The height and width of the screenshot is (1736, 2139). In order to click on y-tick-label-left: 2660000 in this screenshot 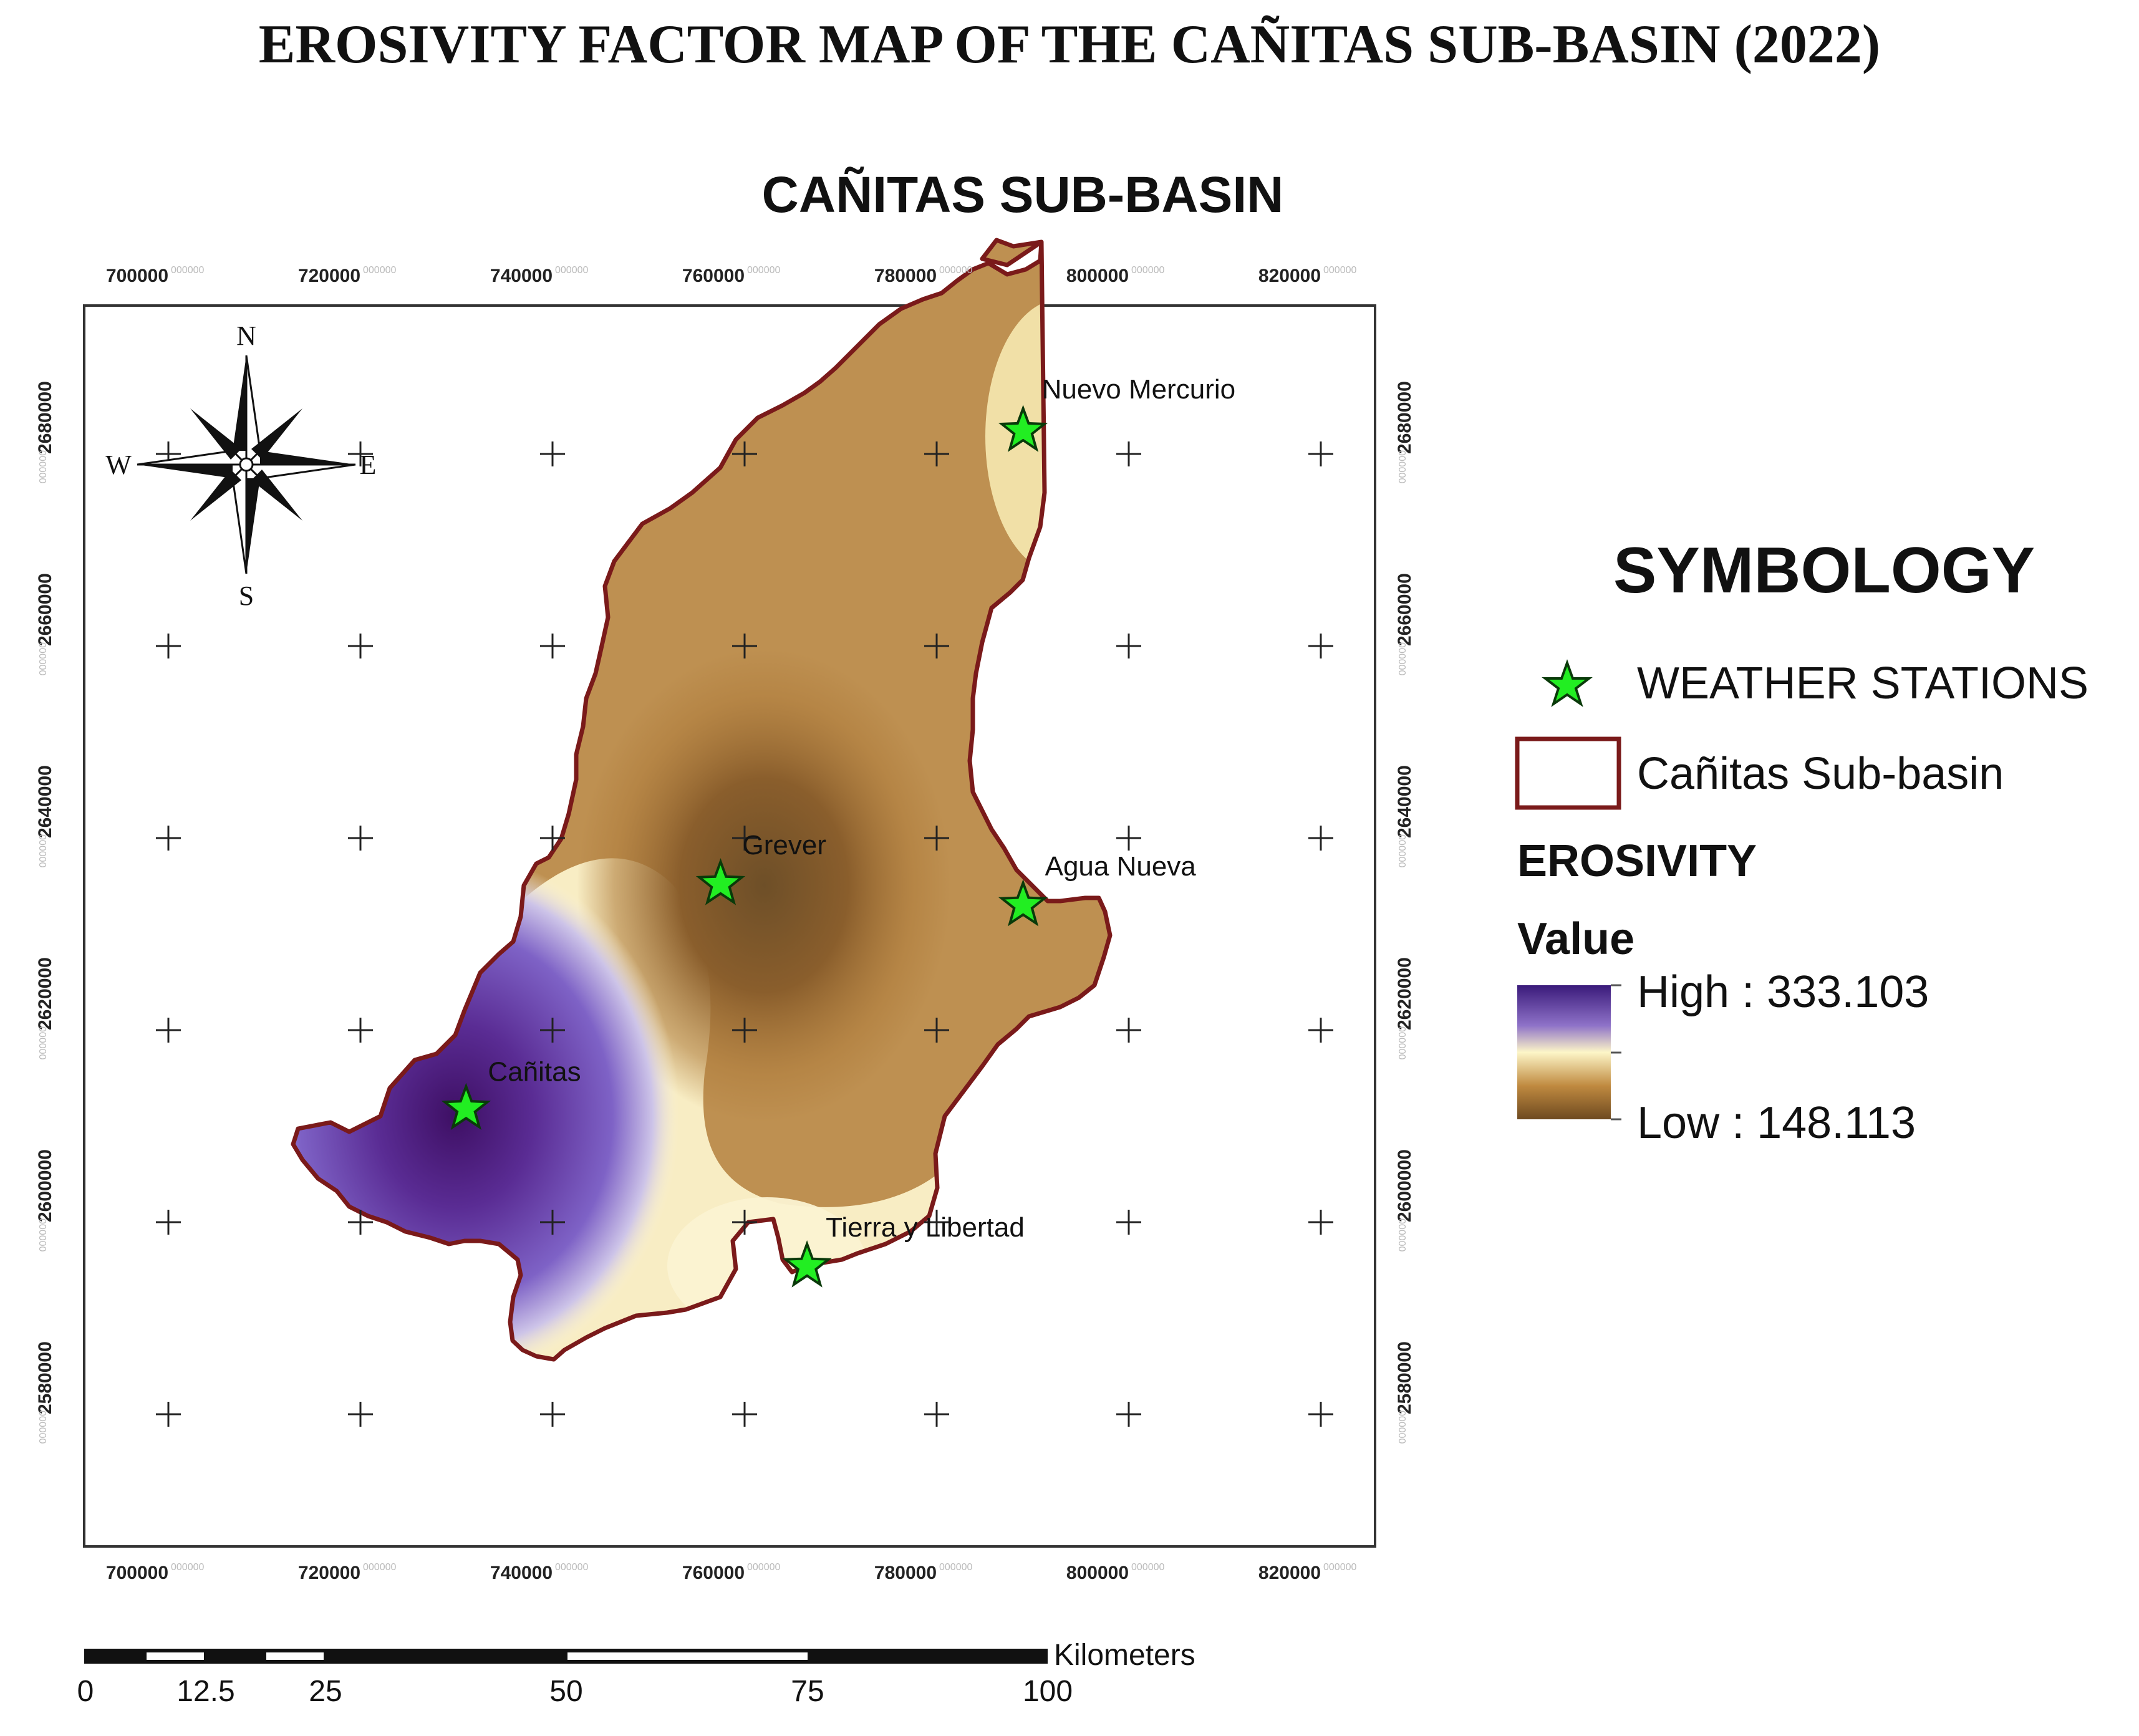, I will do `click(45, 609)`.